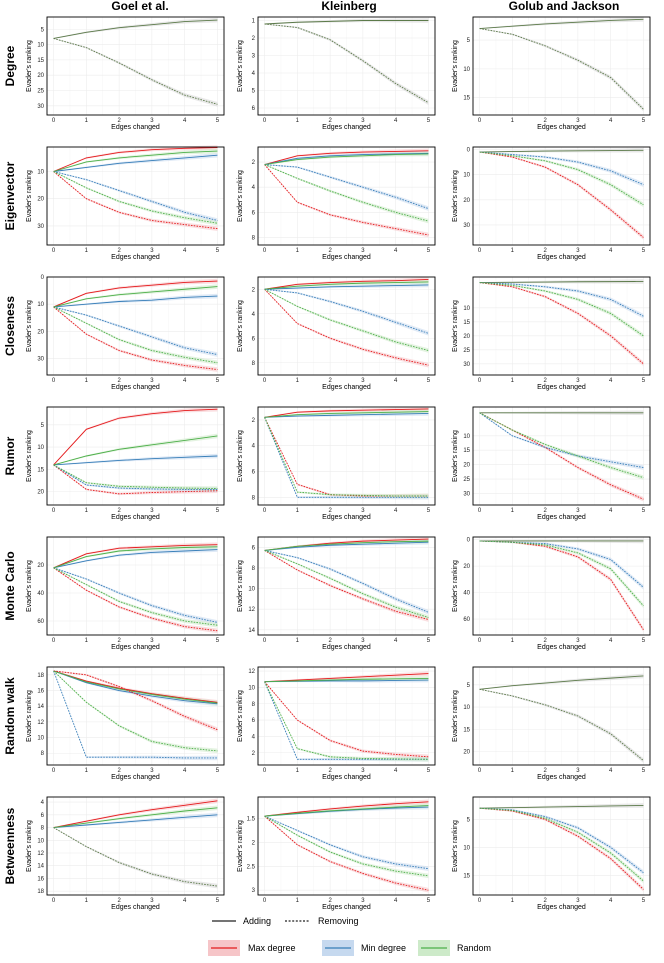 Image resolution: width=664 pixels, height=963 pixels. I want to click on y-tick-label: 15, so click(466, 99).